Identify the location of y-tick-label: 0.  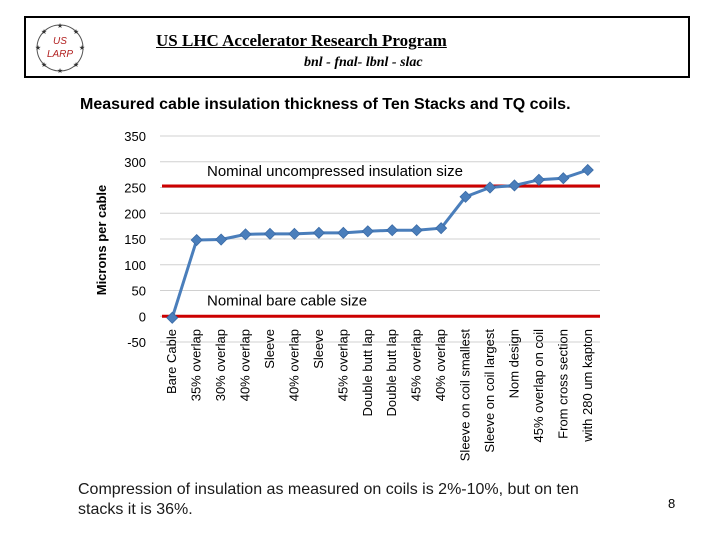
(142, 316).